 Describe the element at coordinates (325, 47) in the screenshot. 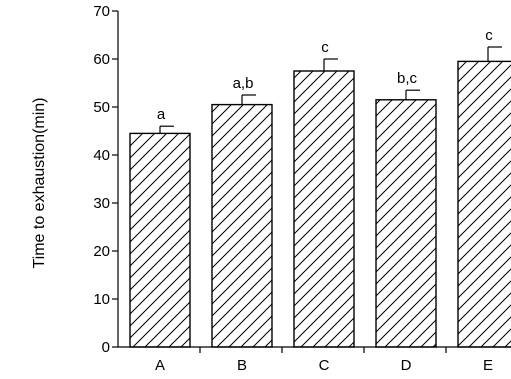

I see `significance-label-C: c` at that location.